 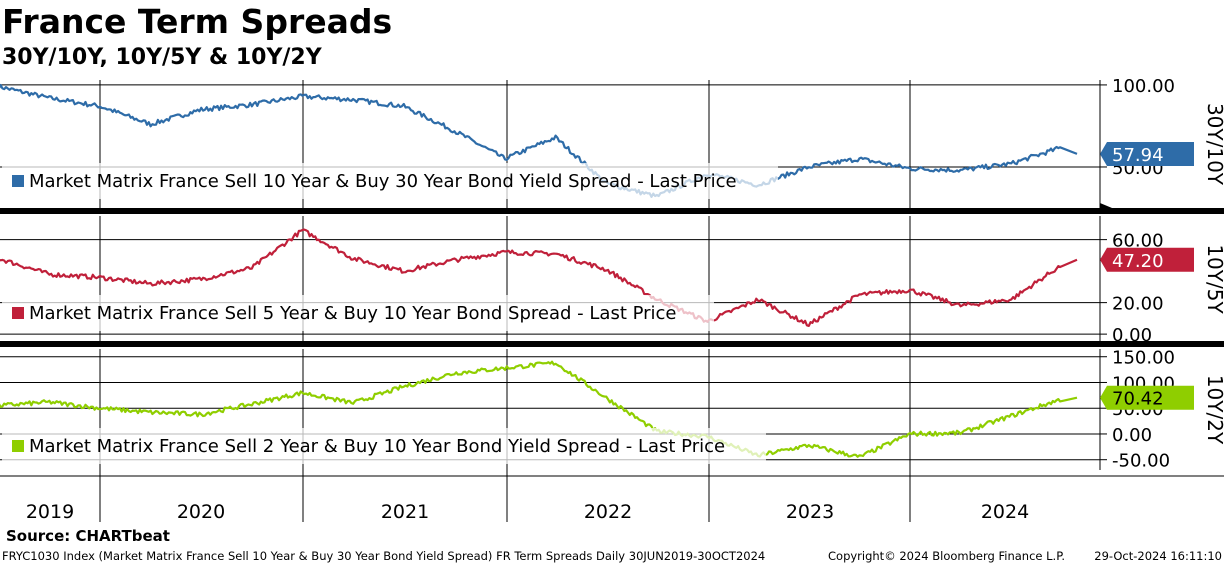 What do you see at coordinates (946, 556) in the screenshot?
I see `footer-copyright: Copyright© 2024 Bloomberg Finance L.P.` at bounding box center [946, 556].